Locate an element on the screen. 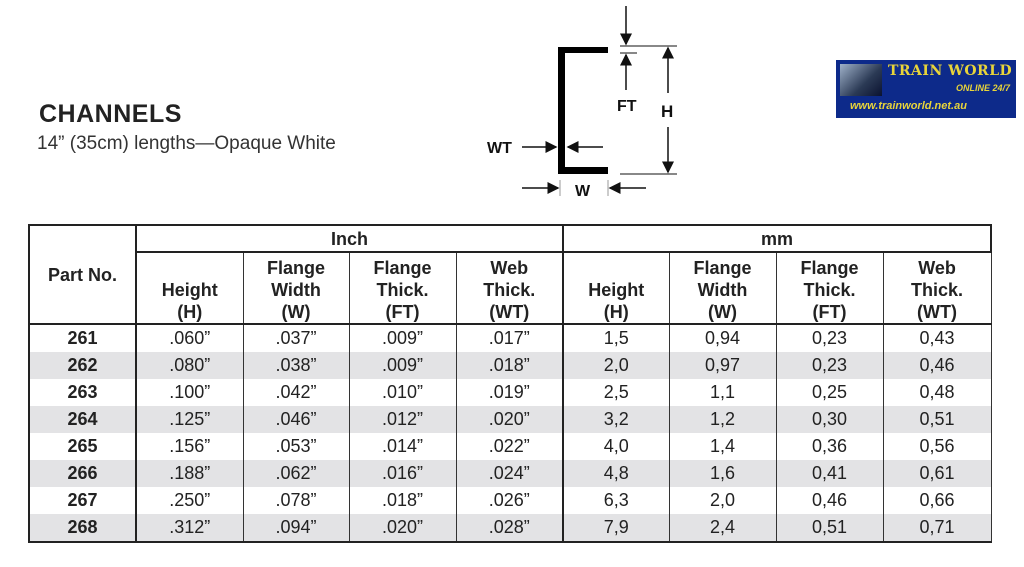 The image size is (1024, 567). mm-value-cell: 1,6 is located at coordinates (722, 473).